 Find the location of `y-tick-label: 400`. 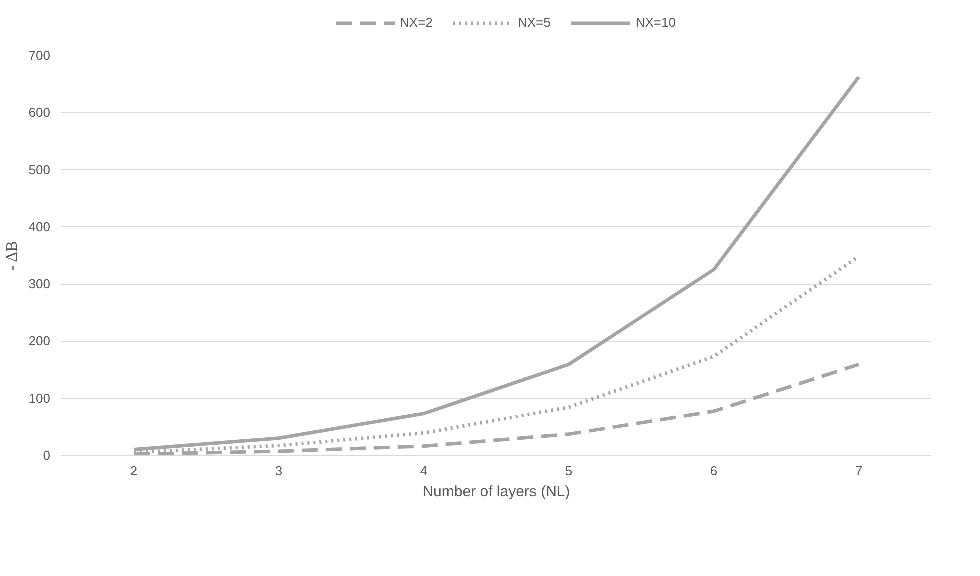

y-tick-label: 400 is located at coordinates (39, 226).